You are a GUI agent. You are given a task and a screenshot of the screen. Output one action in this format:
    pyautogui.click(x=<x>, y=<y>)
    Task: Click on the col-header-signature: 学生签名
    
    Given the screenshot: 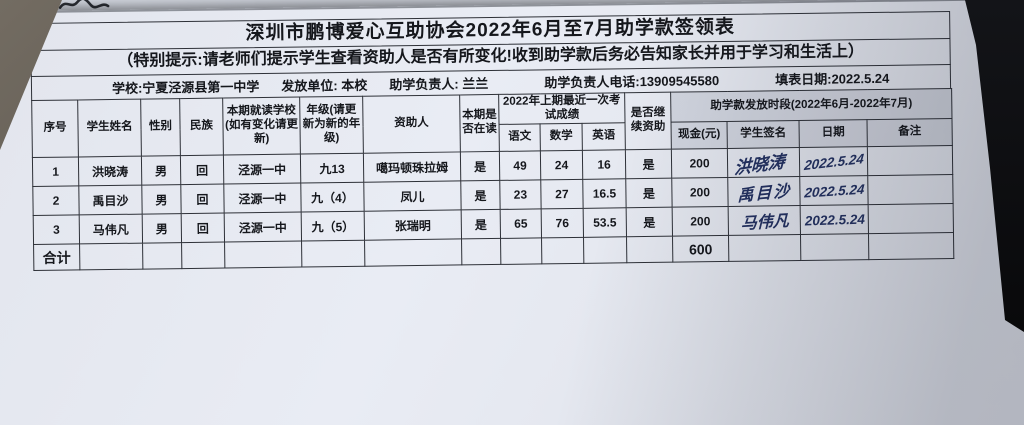 What is the action you would take?
    pyautogui.click(x=763, y=134)
    